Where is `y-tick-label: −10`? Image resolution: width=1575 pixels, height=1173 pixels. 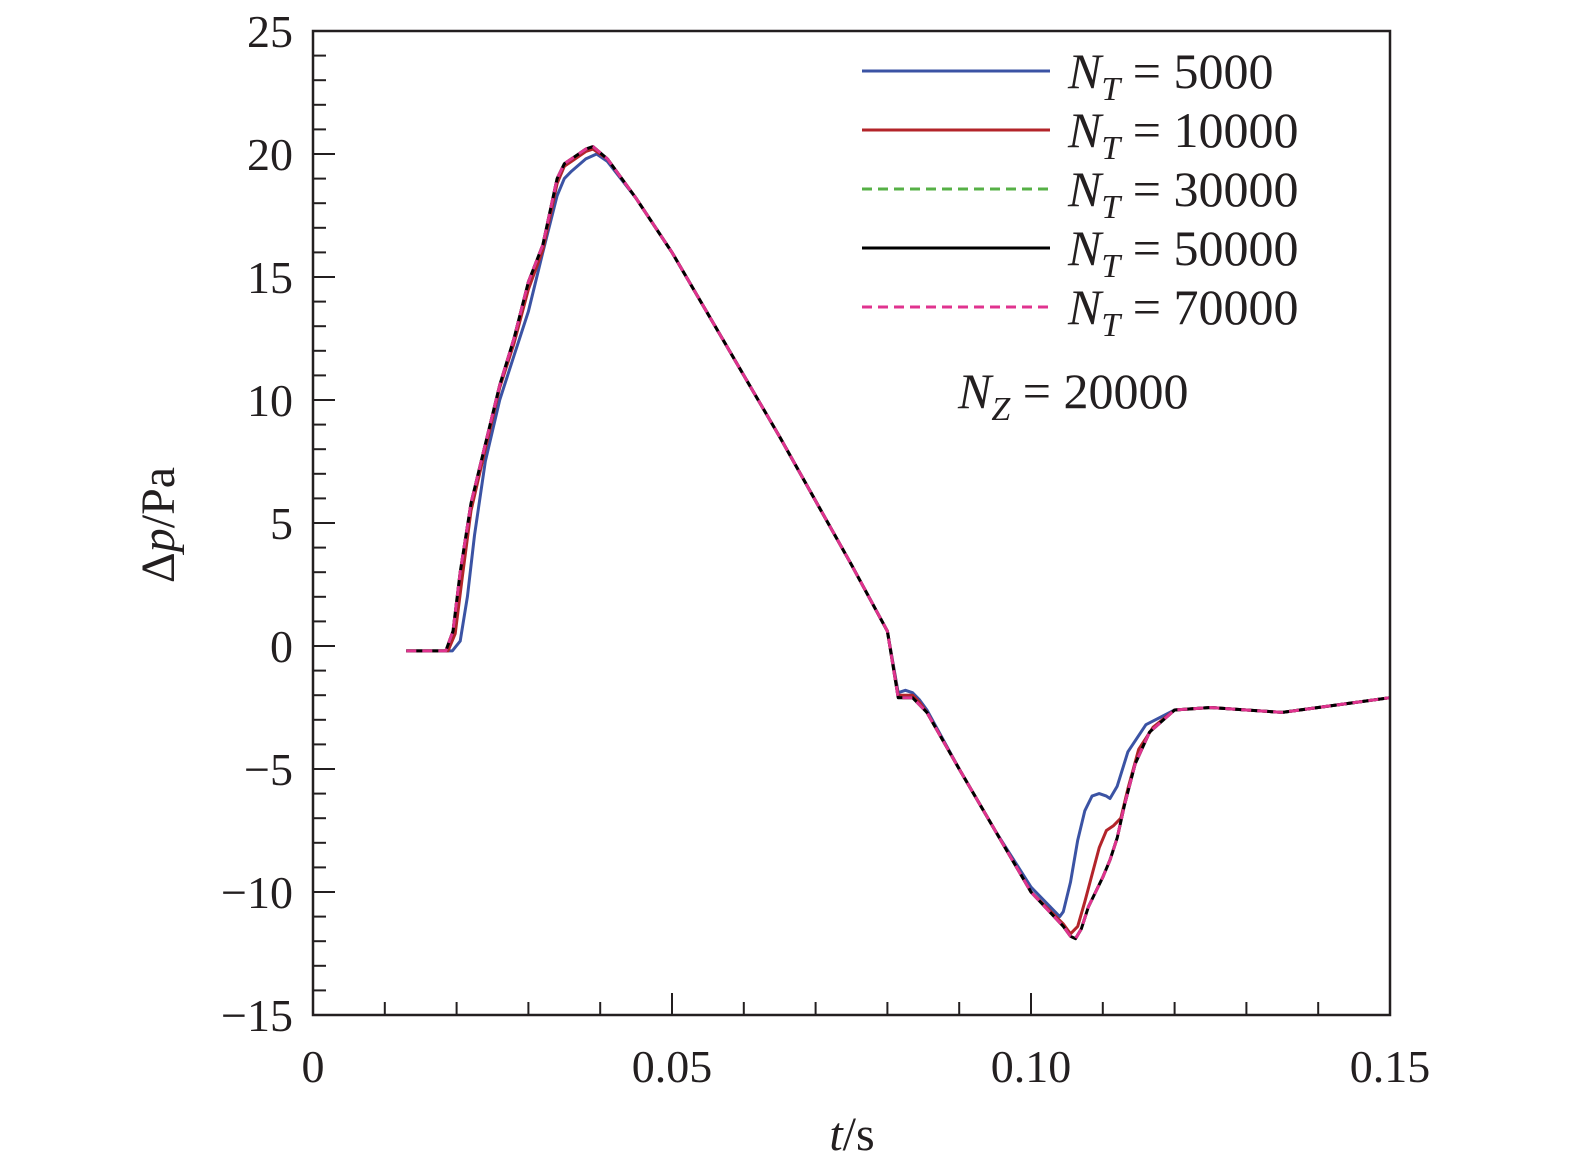 y-tick-label: −10 is located at coordinates (257, 892).